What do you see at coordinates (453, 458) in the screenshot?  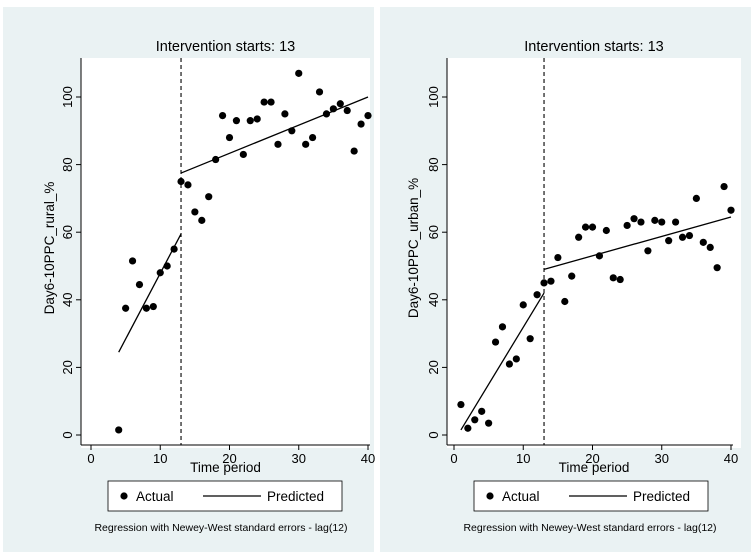 I see `x-tick-label: 0` at bounding box center [453, 458].